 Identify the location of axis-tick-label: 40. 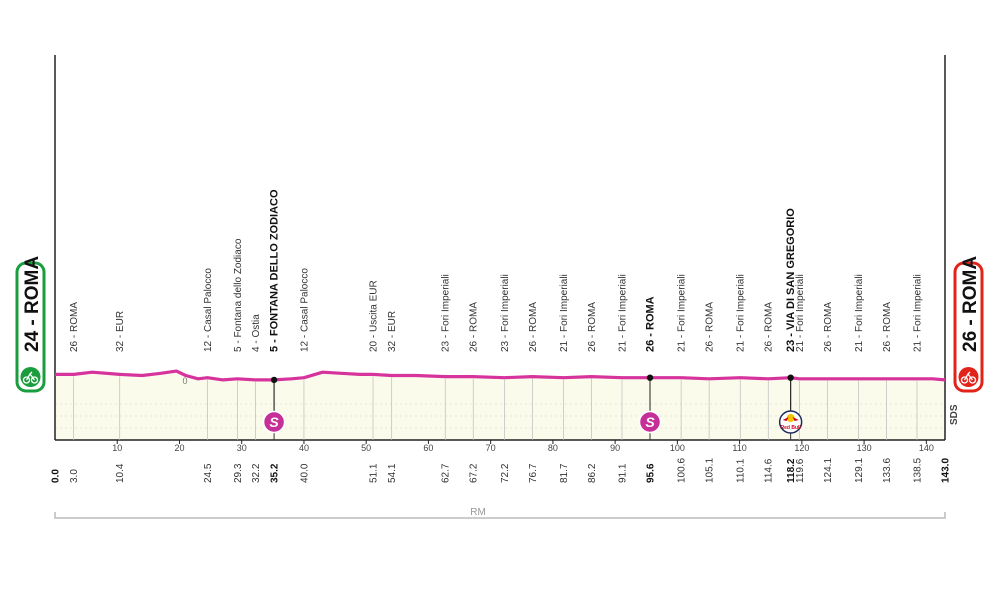
(304, 448).